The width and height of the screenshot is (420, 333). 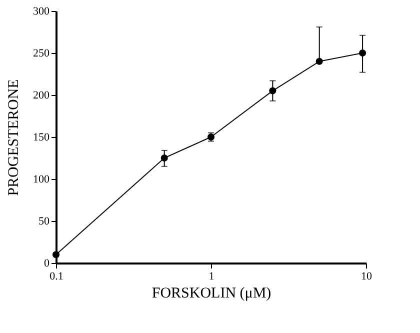 I want to click on y-tick-label: 100, so click(x=41, y=180).